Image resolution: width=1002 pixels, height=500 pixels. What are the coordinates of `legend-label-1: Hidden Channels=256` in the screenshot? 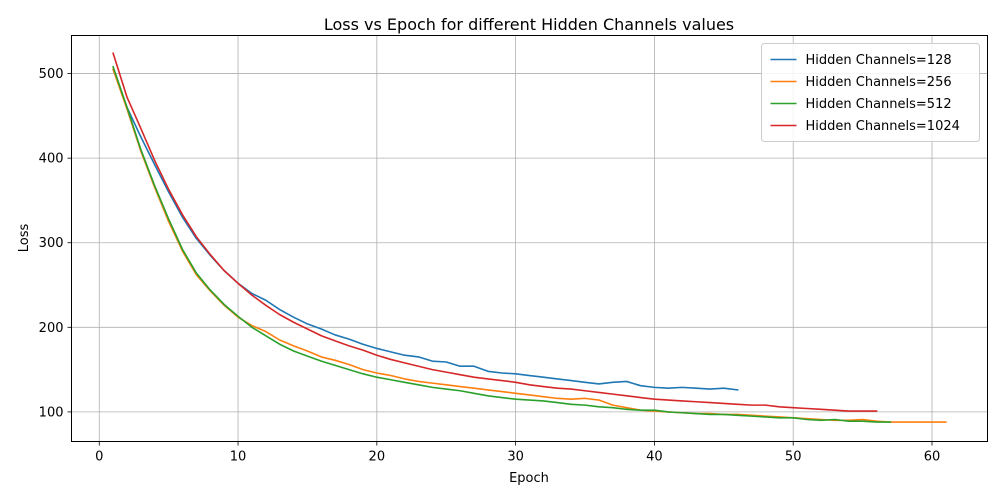 It's located at (879, 82).